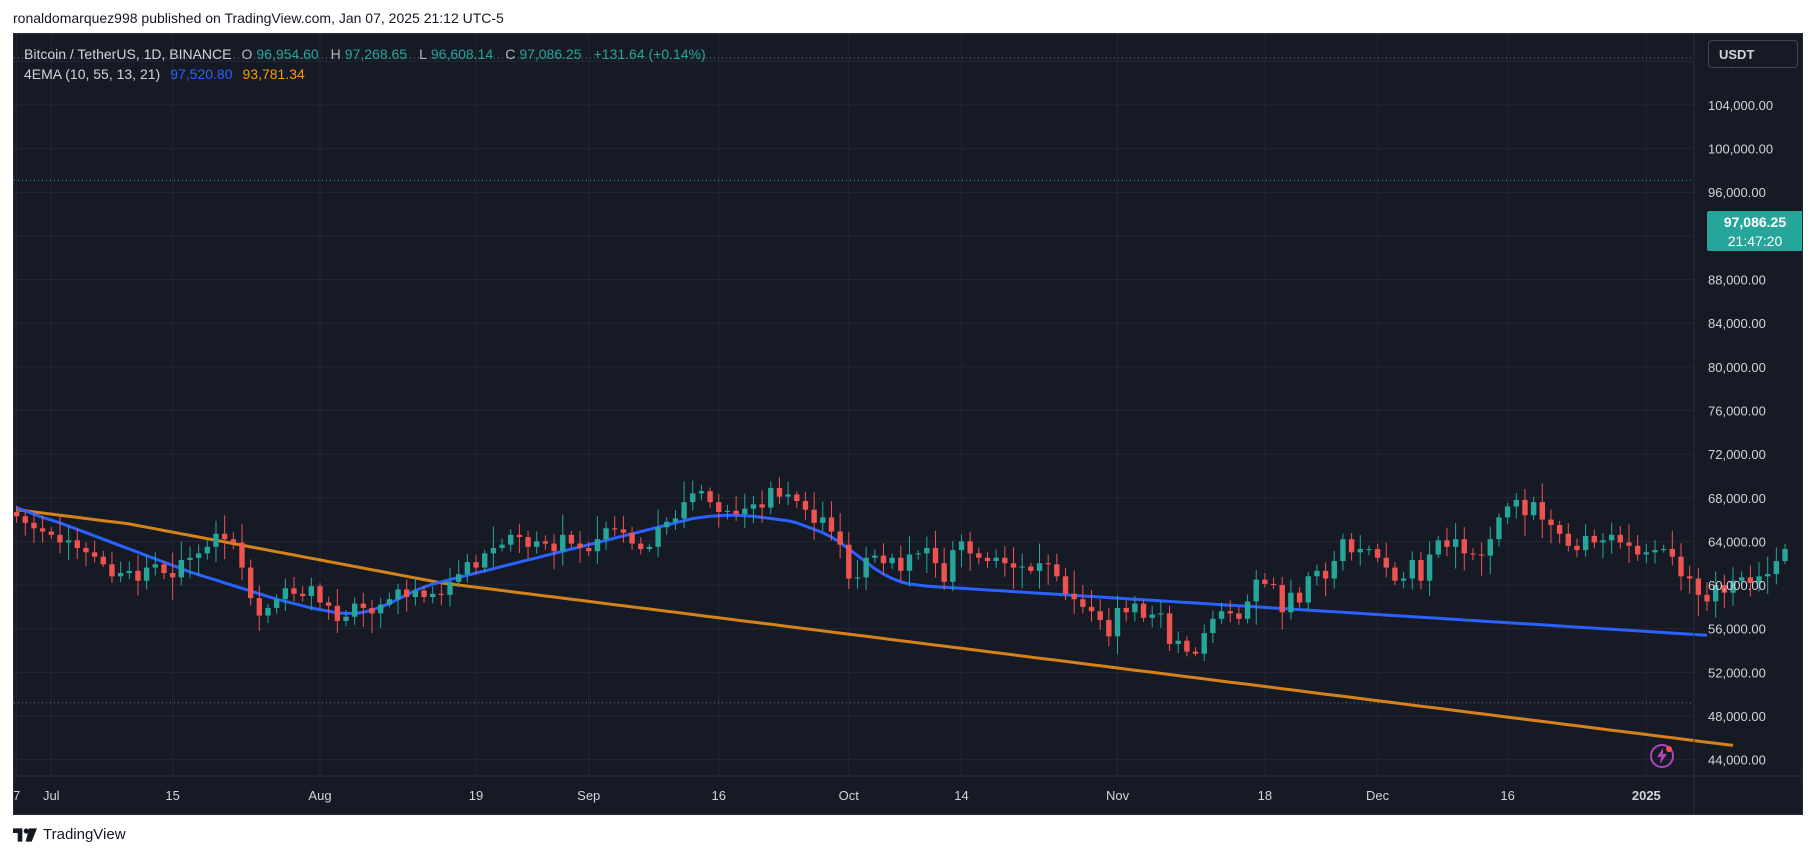 The height and width of the screenshot is (858, 1814). Describe the element at coordinates (862, 571) in the screenshot. I see `ema-fast-series` at that location.